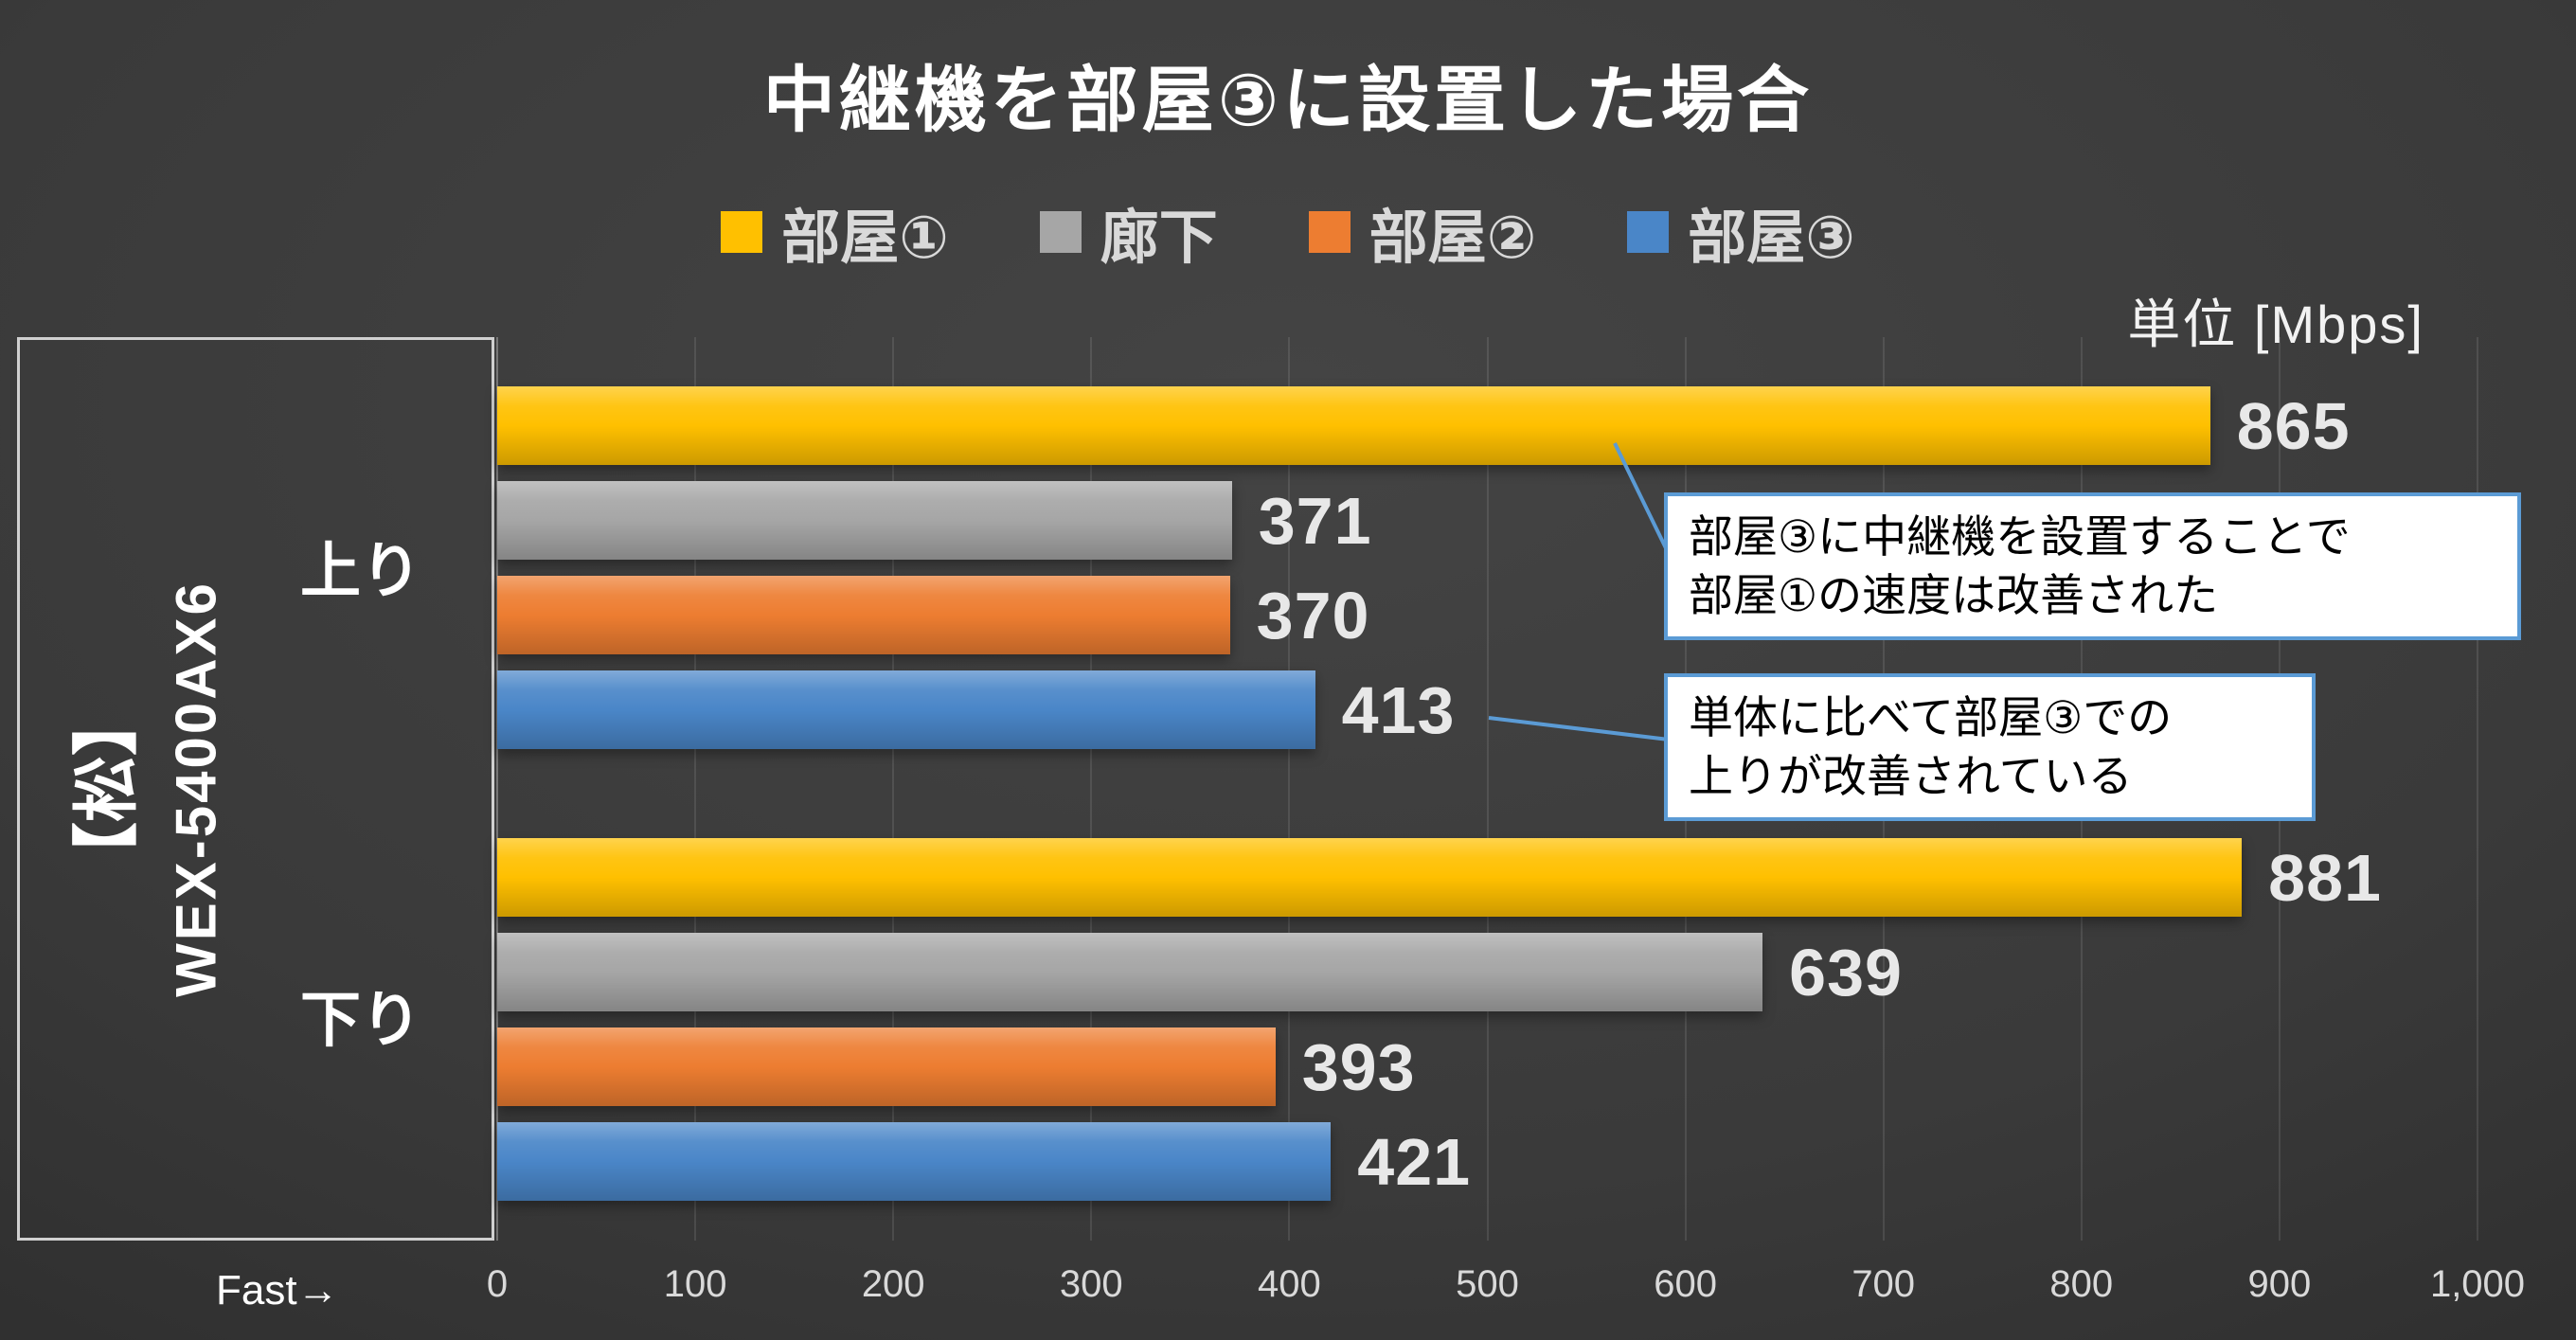 This screenshot has width=2576, height=1340. What do you see at coordinates (914, 1162) in the screenshot?
I see `bar-部屋③-下り` at bounding box center [914, 1162].